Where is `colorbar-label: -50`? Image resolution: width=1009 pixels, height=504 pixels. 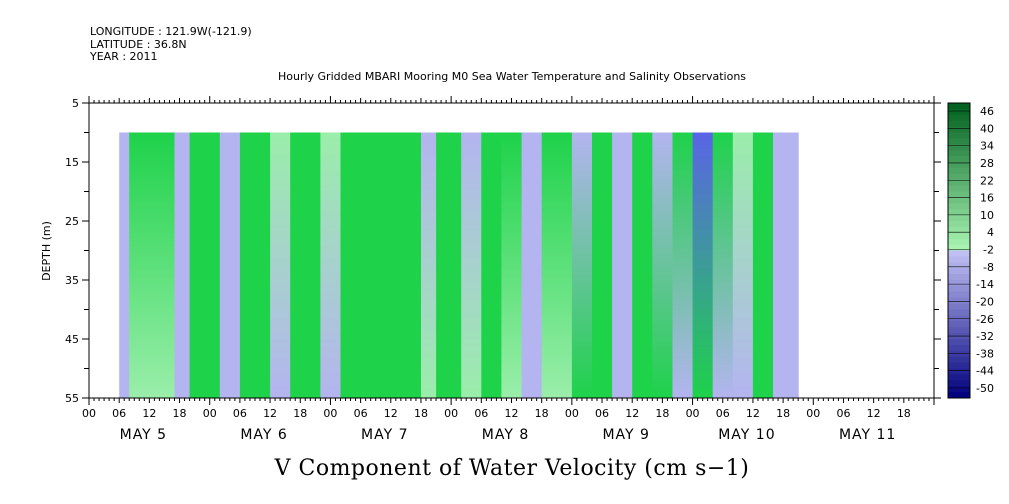
colorbar-label: -50 is located at coordinates (985, 388).